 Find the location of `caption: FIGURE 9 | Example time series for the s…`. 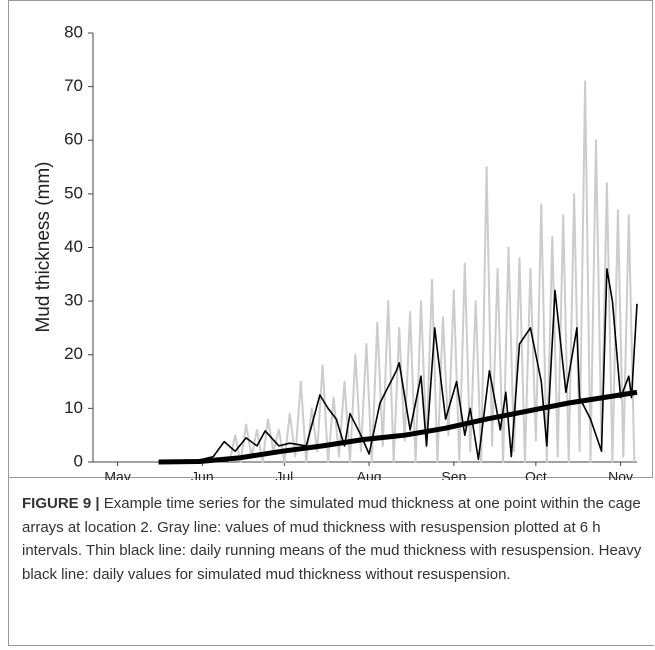

caption: FIGURE 9 | Example time series for the s… is located at coordinates (332, 539).